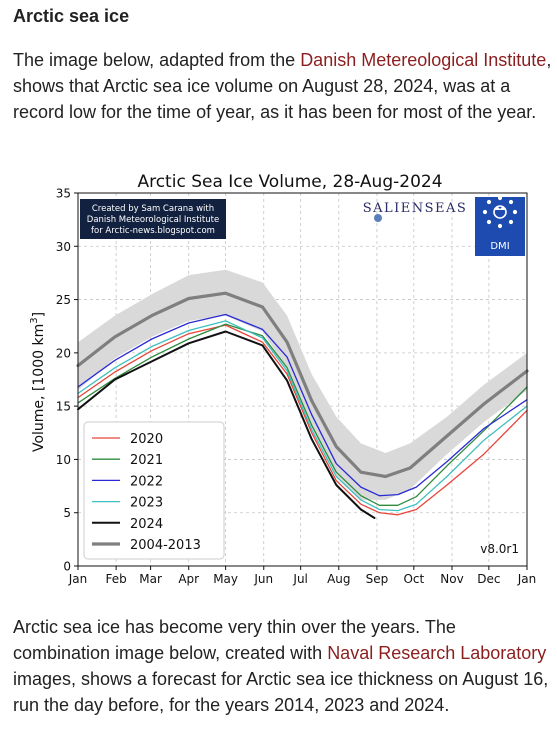  What do you see at coordinates (377, 579) in the screenshot?
I see `x-tick-label: Sep` at bounding box center [377, 579].